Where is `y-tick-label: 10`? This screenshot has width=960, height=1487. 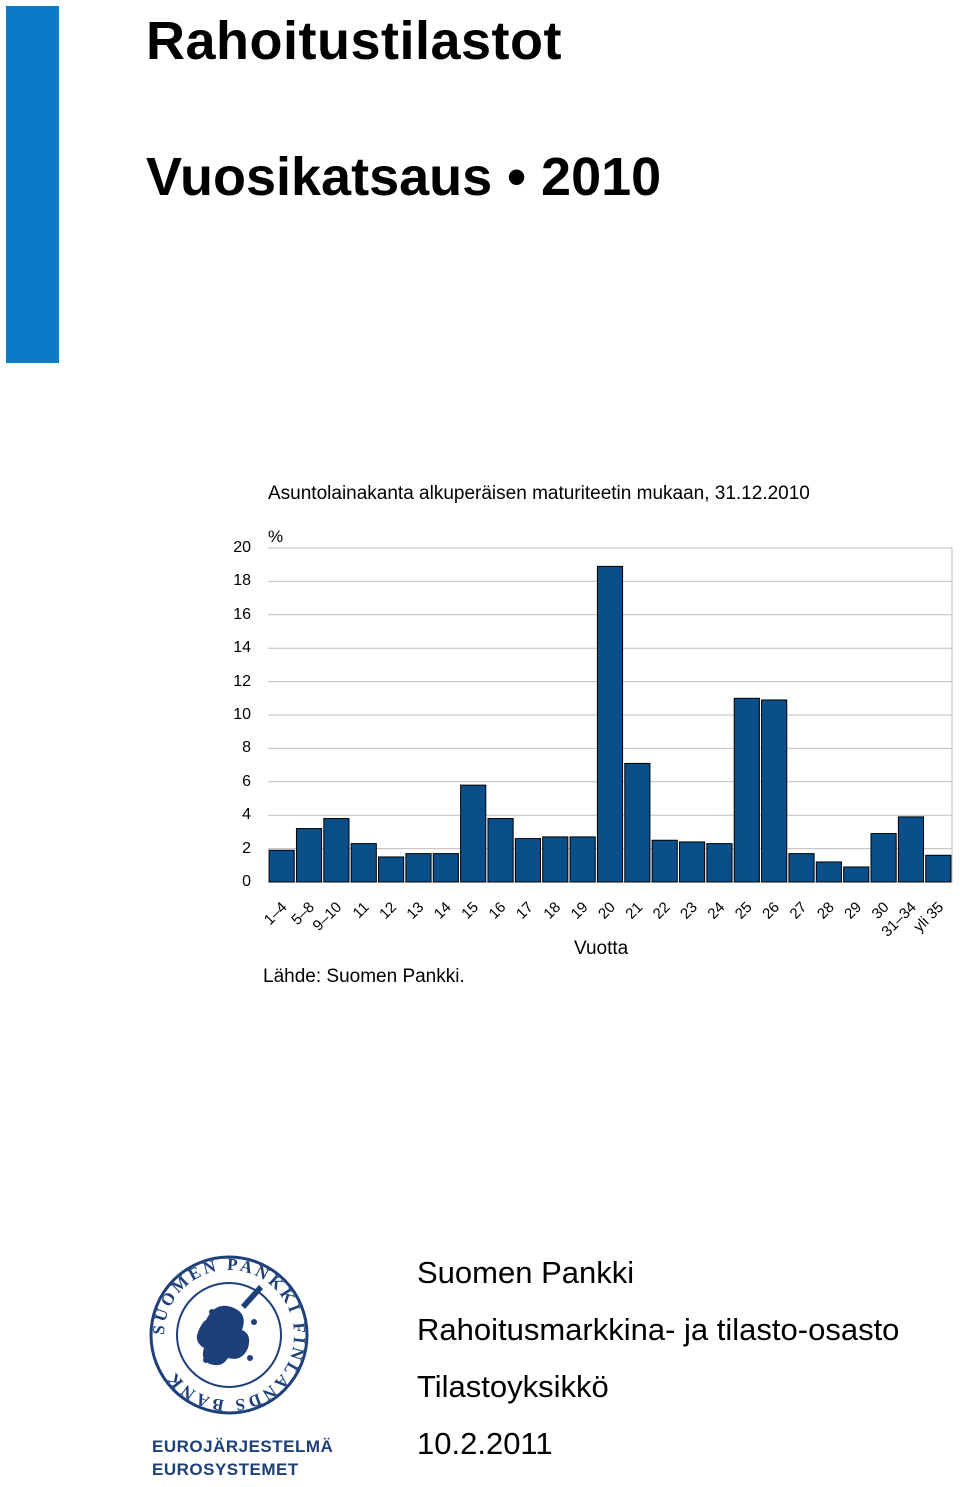 y-tick-label: 10 is located at coordinates (242, 714).